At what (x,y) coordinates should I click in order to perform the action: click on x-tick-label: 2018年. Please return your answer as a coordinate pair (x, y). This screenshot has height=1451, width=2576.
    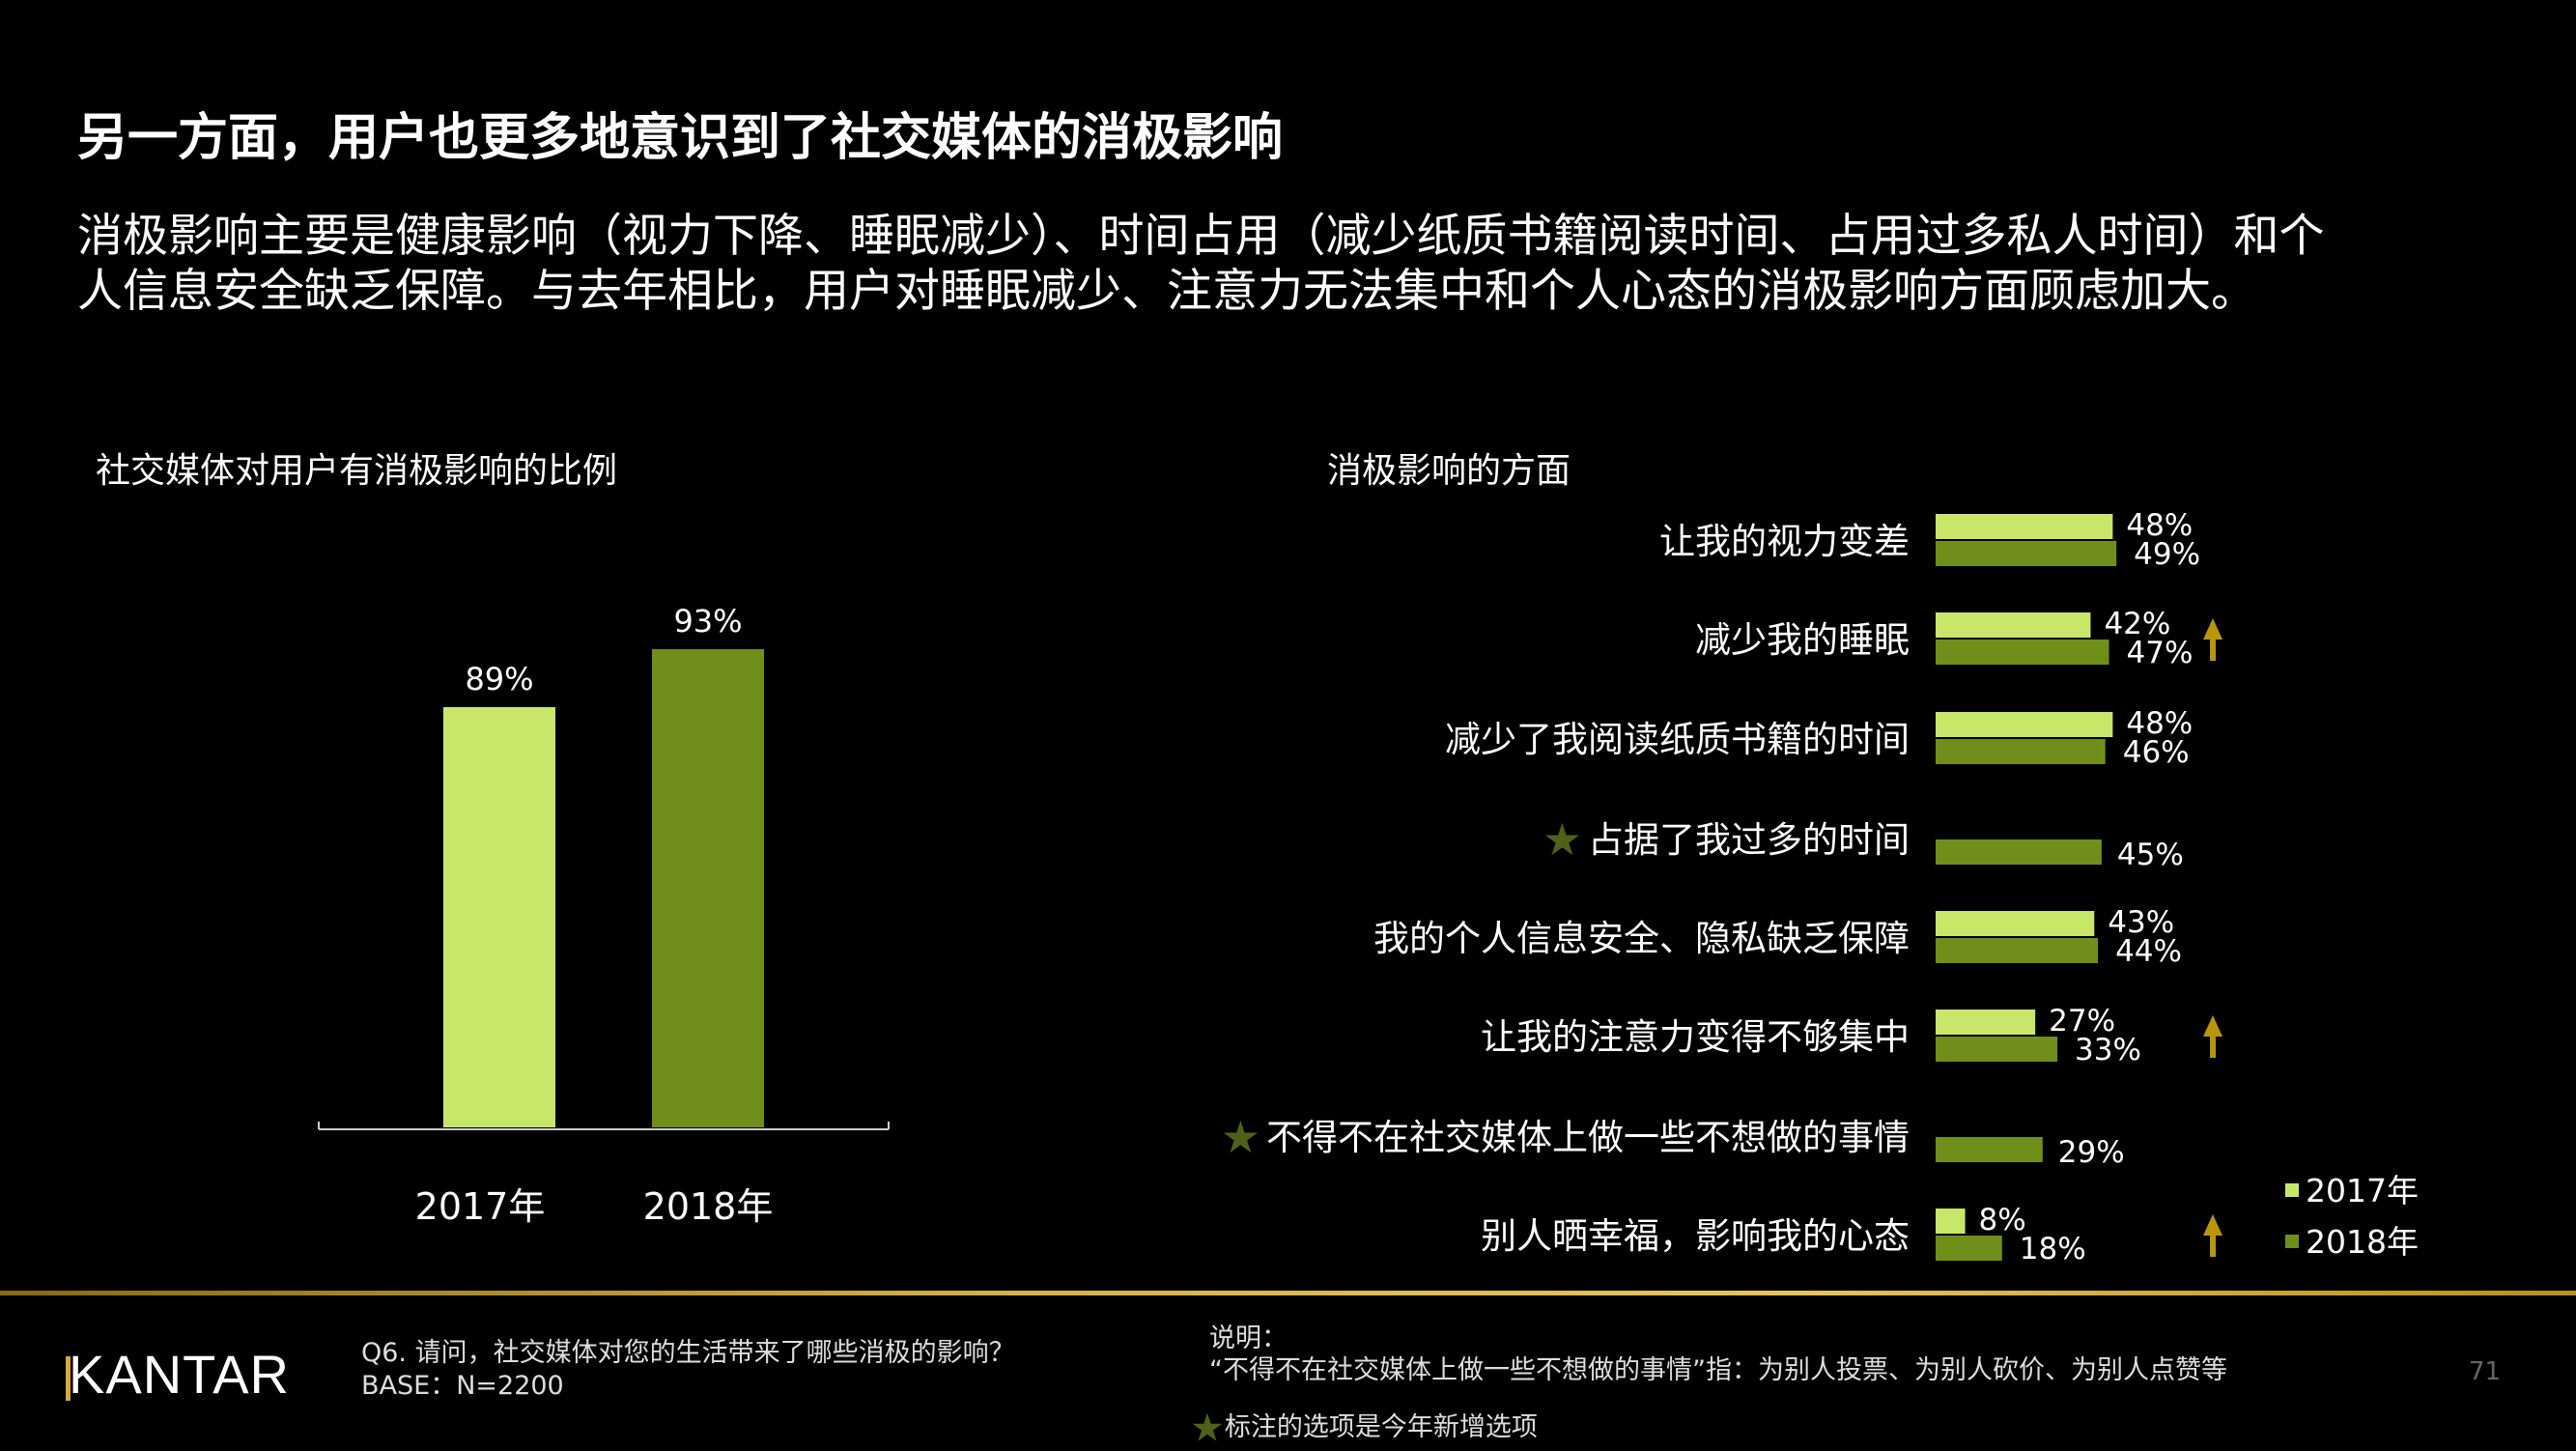
    Looking at the image, I should click on (708, 1206).